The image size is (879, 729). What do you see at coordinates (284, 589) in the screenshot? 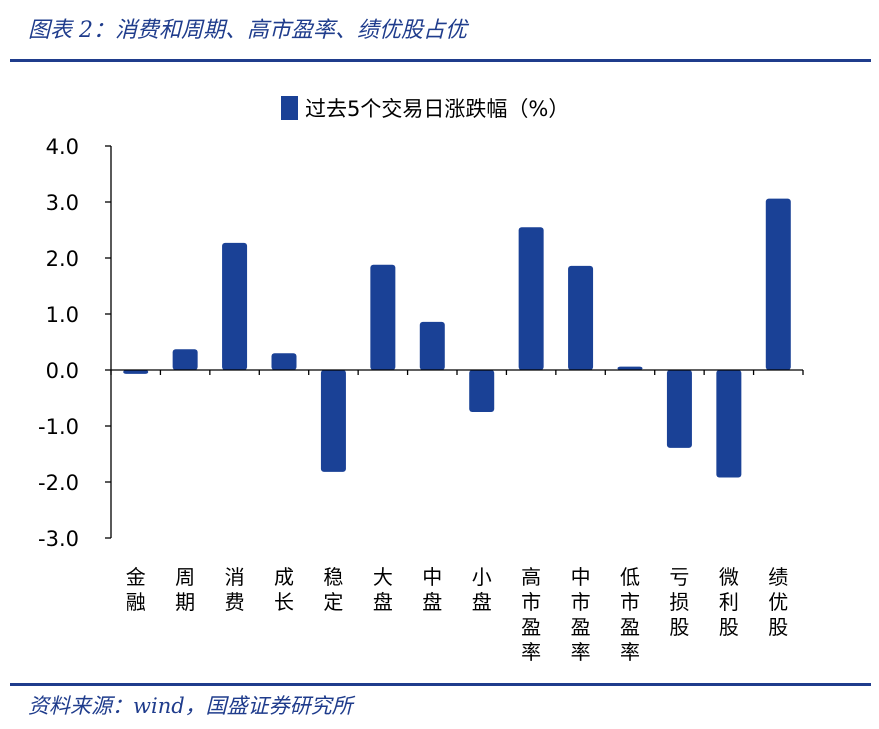
I see `category-label: 成长` at bounding box center [284, 589].